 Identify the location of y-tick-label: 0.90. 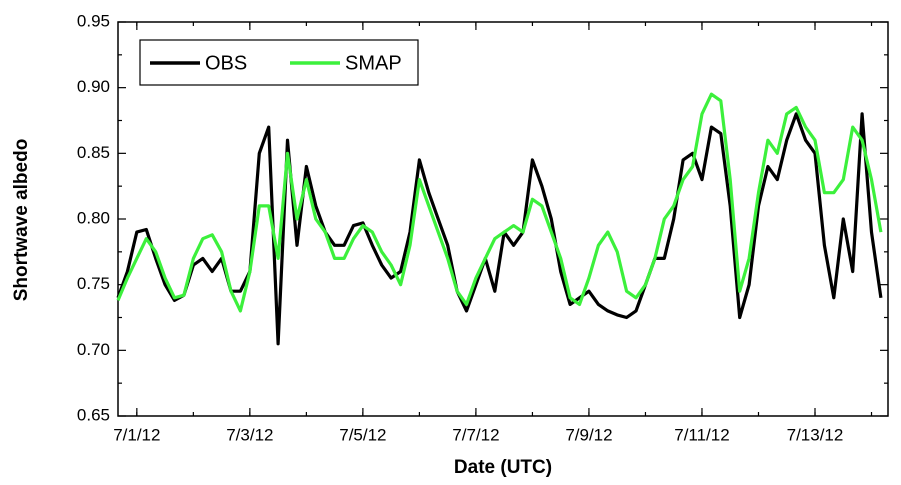
(93, 86).